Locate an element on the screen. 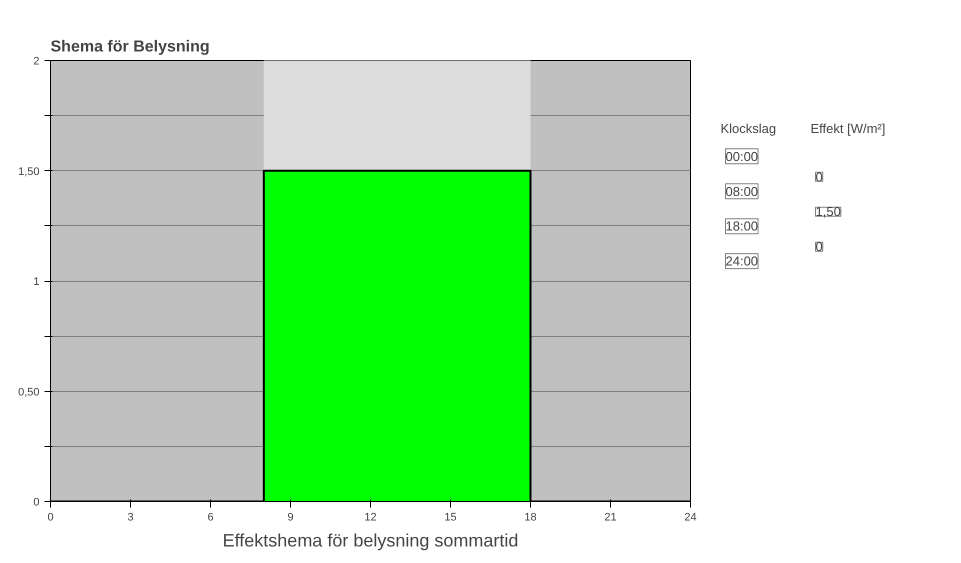 This screenshot has width=961, height=563. x-tick-label: 21 is located at coordinates (610, 518).